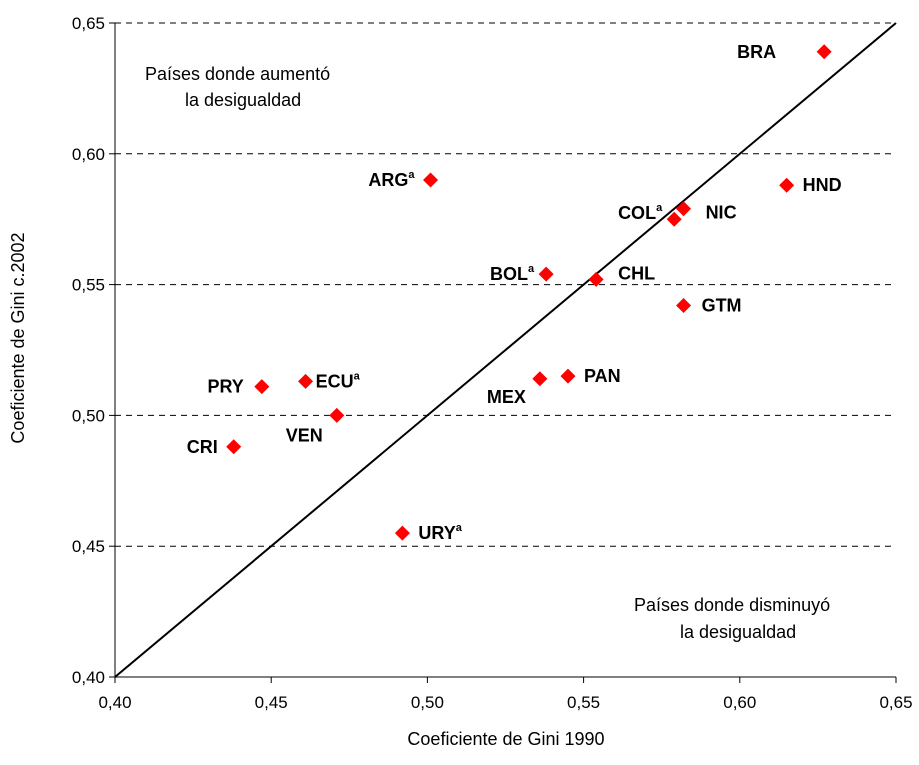  Describe the element at coordinates (684, 209) in the screenshot. I see `data-point-nic` at that location.